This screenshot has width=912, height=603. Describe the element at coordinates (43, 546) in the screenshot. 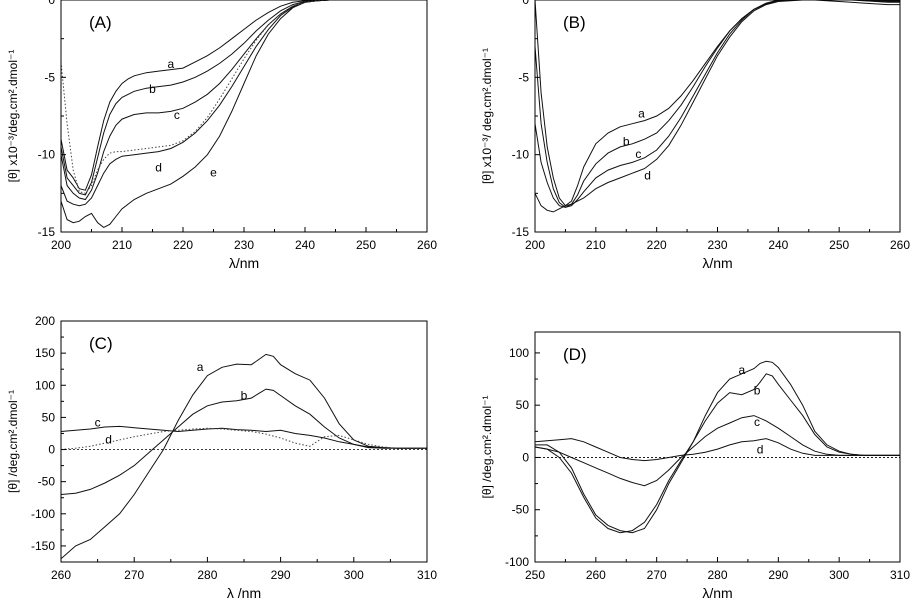

I see `y-tick-label: -150` at that location.